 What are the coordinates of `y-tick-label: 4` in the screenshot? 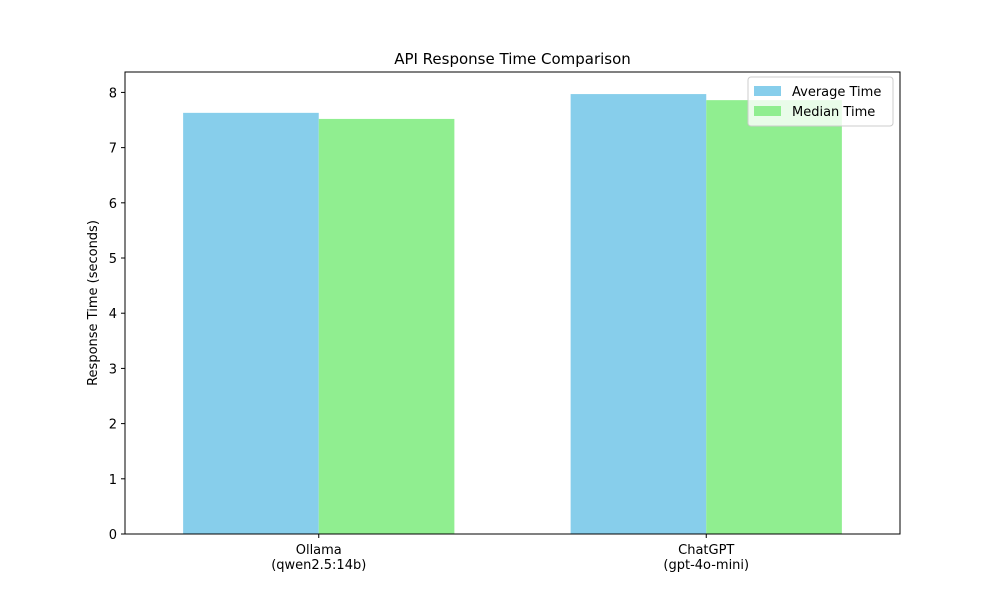 It's located at (113, 314).